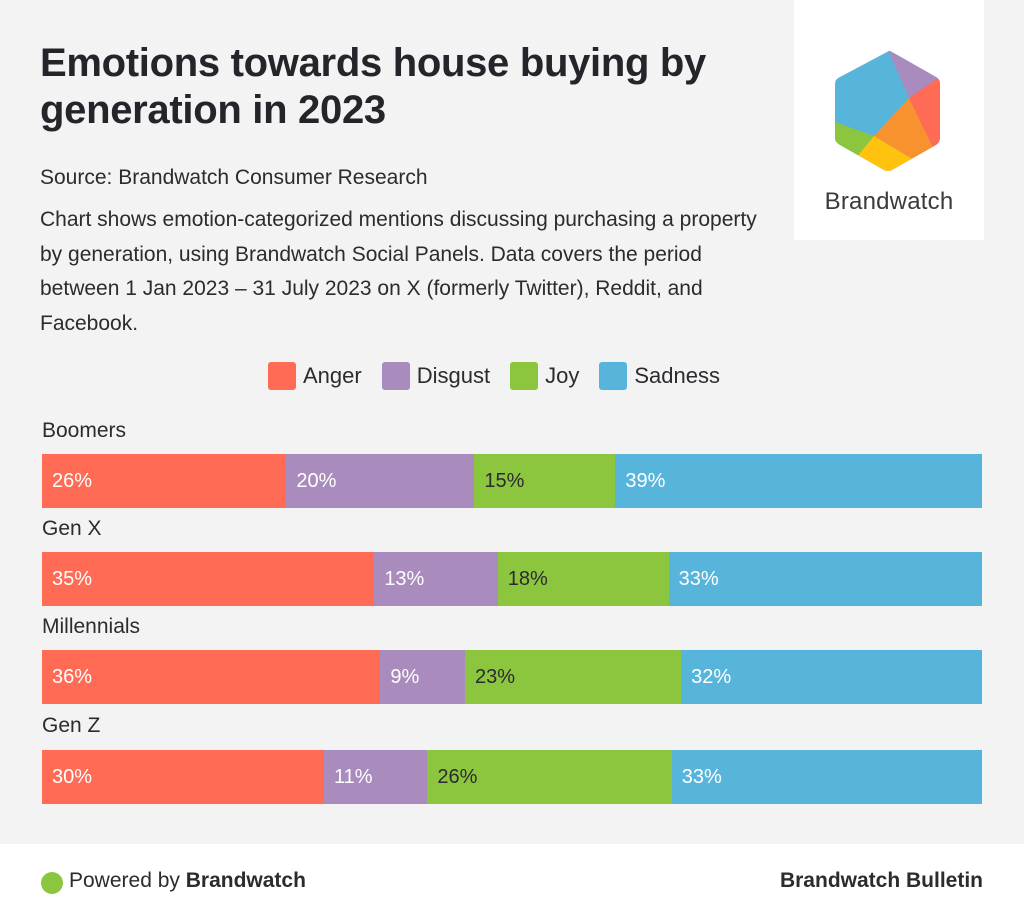 The width and height of the screenshot is (1024, 920). I want to click on bar-segment-sadness: 32%, so click(831, 677).